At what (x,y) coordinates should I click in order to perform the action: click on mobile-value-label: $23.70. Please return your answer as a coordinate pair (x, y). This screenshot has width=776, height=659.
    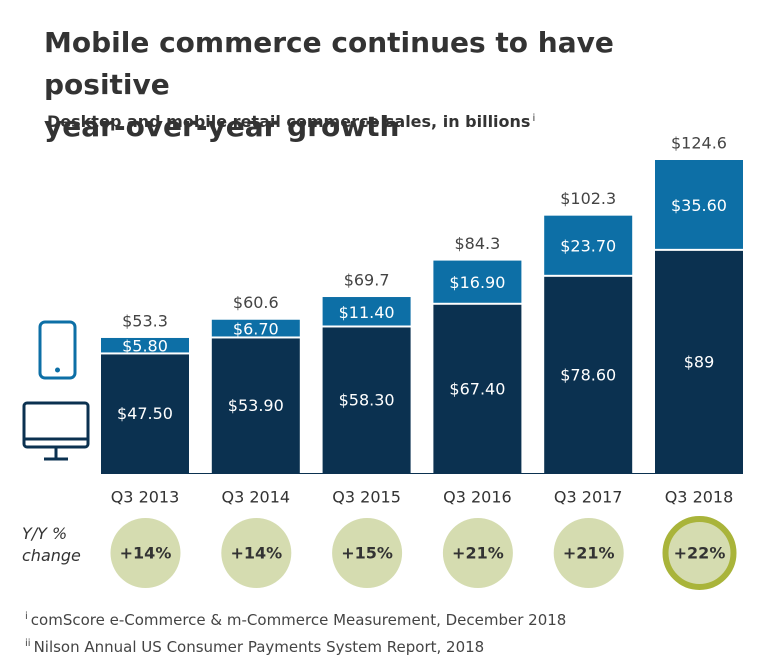
    Looking at the image, I should click on (588, 246).